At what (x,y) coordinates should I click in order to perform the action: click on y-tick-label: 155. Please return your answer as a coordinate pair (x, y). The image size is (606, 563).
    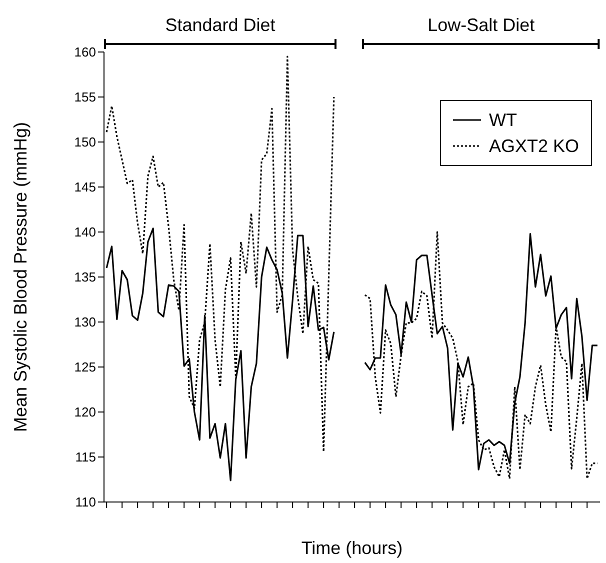
    Looking at the image, I should click on (85, 97).